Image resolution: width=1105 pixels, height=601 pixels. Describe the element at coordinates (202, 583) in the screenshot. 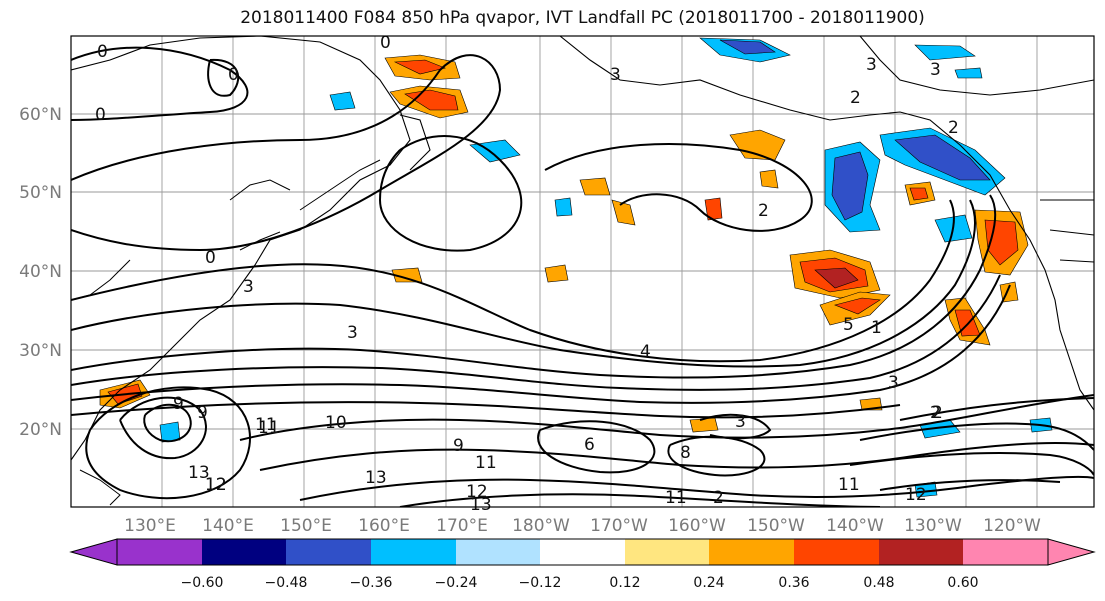

I see `colorbar-tick-label: −0.60` at that location.